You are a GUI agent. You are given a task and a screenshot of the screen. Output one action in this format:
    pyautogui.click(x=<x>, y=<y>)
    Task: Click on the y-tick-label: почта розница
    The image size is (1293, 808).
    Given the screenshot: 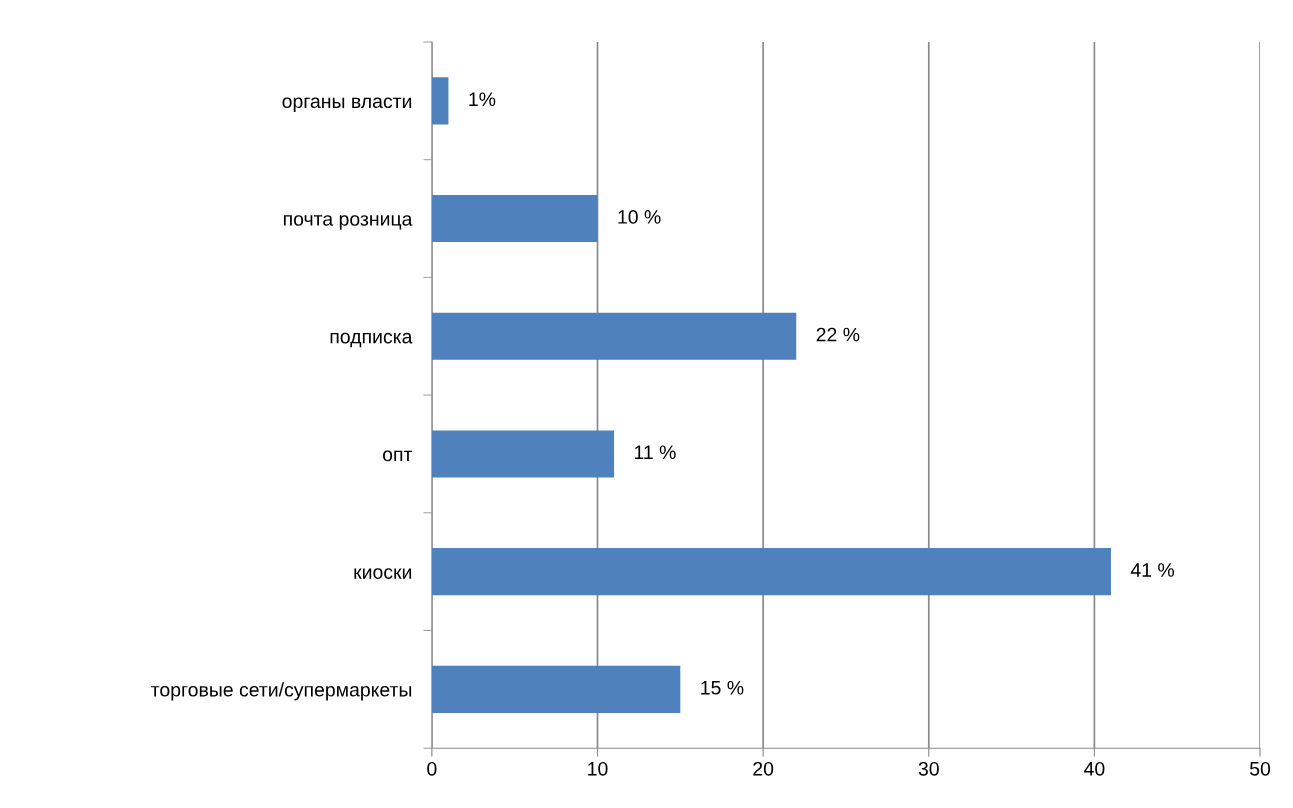 What is the action you would take?
    pyautogui.click(x=348, y=222)
    